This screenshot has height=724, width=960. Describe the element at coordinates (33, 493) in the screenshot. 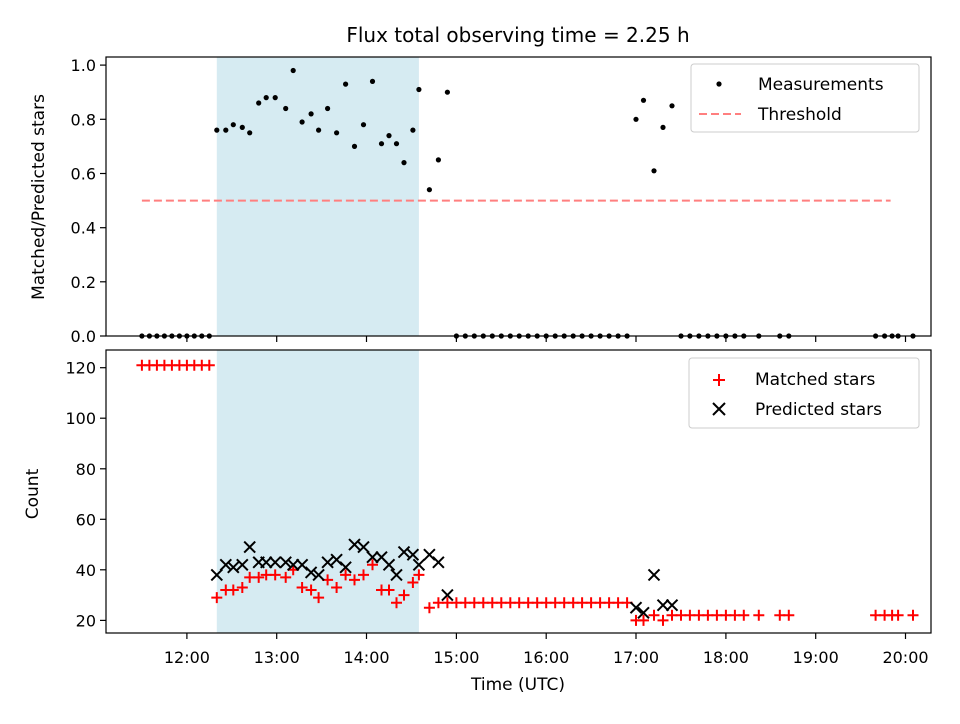

I see `bottom-y-axis-label: Count` at that location.